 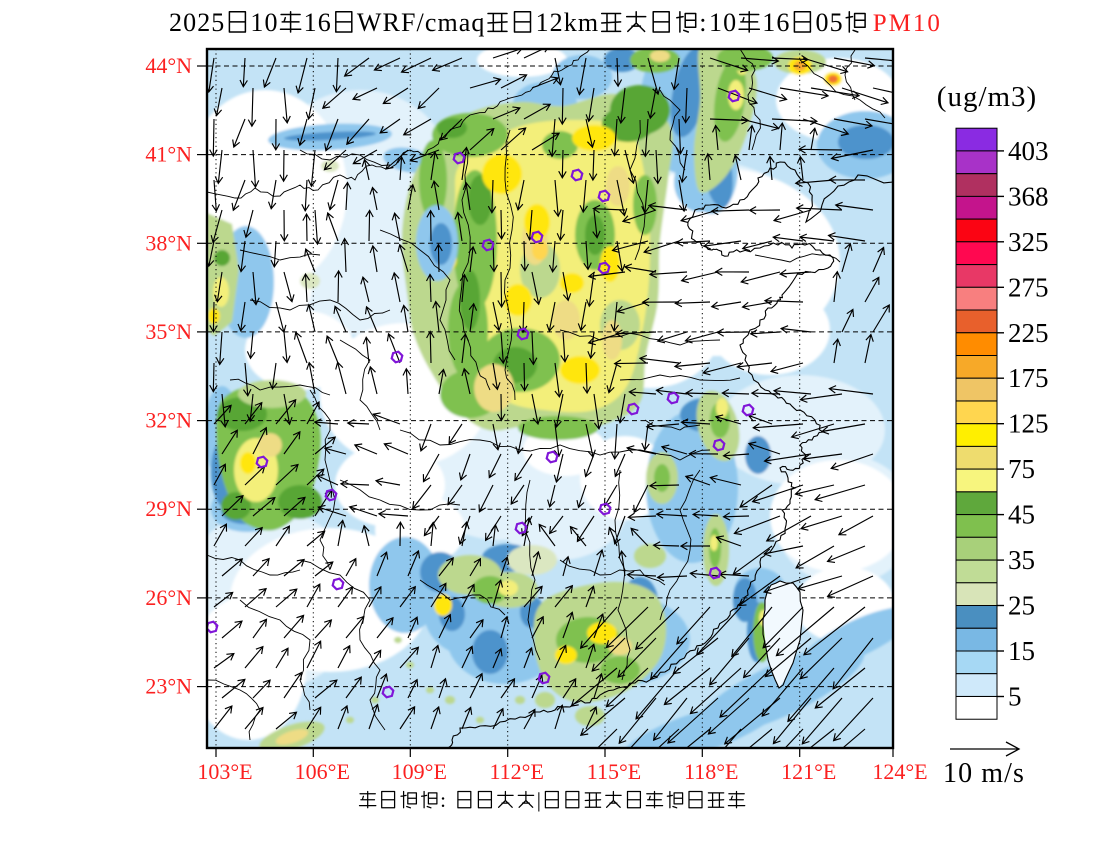 What do you see at coordinates (1021, 560) in the screenshot?
I see `svg-text: 35` at bounding box center [1021, 560].